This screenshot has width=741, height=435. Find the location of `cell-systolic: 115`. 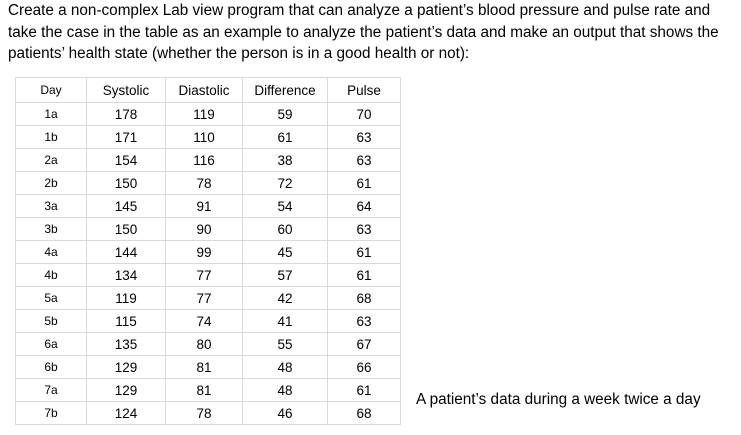

cell-systolic: 115 is located at coordinates (126, 321).